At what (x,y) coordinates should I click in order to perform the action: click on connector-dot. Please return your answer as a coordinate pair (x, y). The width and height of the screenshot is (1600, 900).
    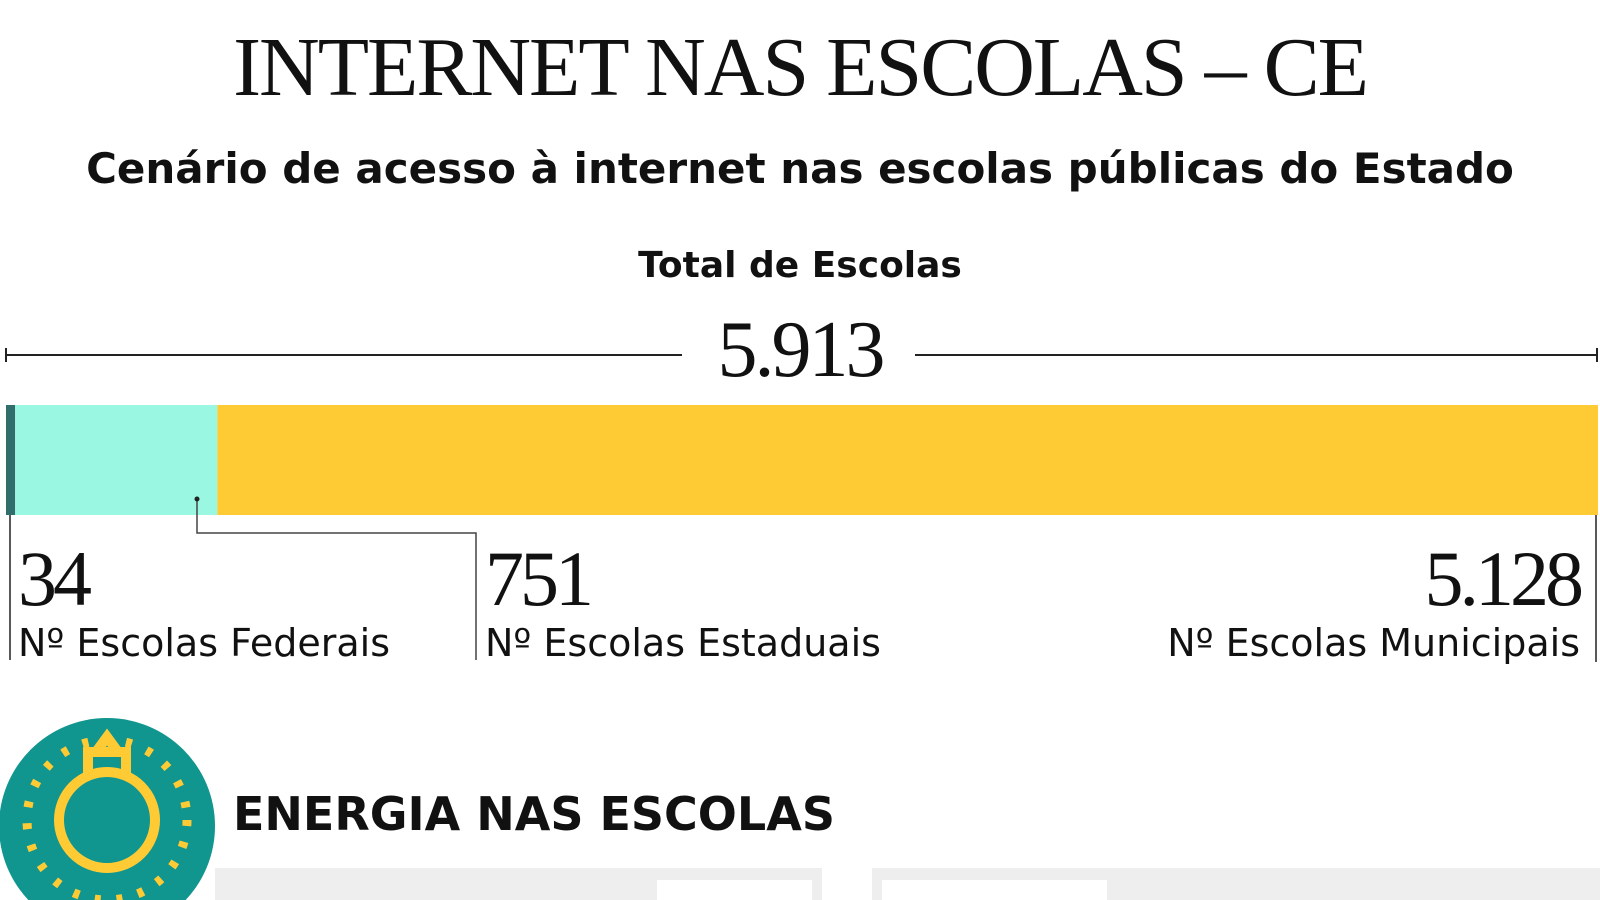
    Looking at the image, I should click on (197, 499).